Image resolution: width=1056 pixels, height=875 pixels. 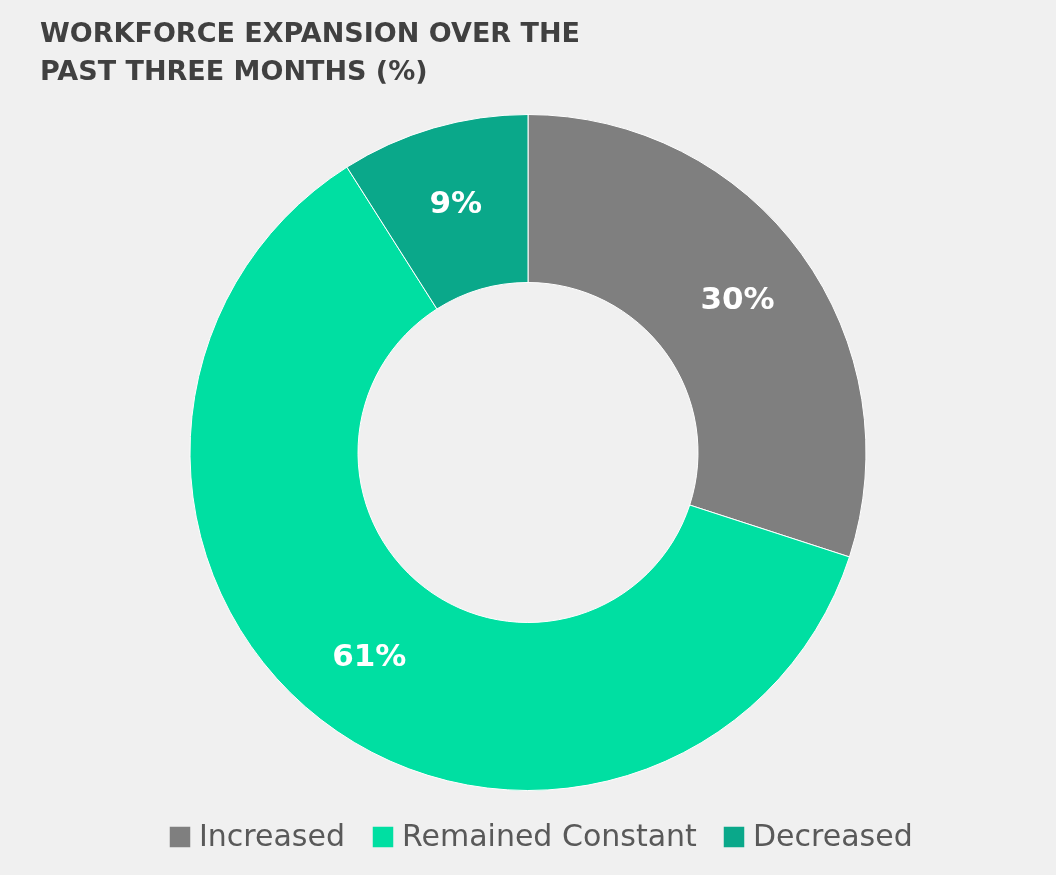 What do you see at coordinates (833, 835) in the screenshot?
I see `legend-label: Decreased` at bounding box center [833, 835].